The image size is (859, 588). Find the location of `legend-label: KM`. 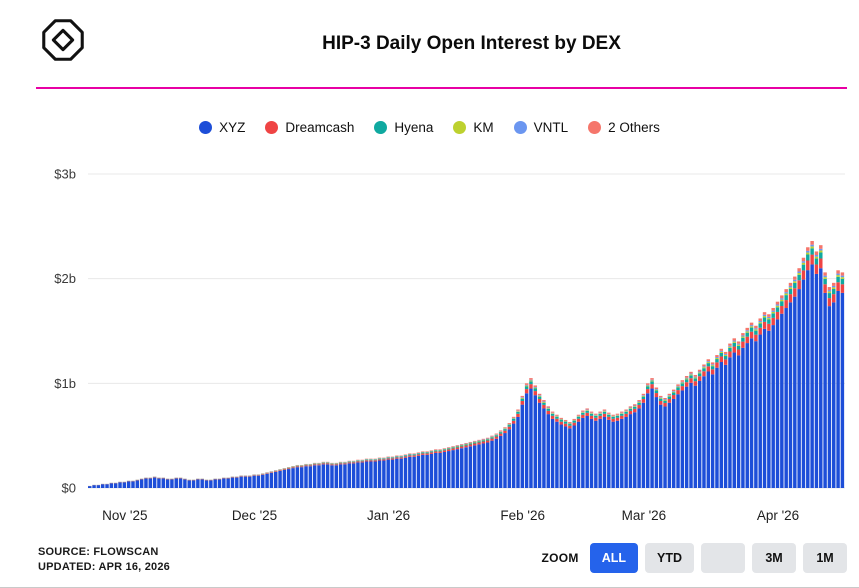

legend-label: KM is located at coordinates (483, 127).